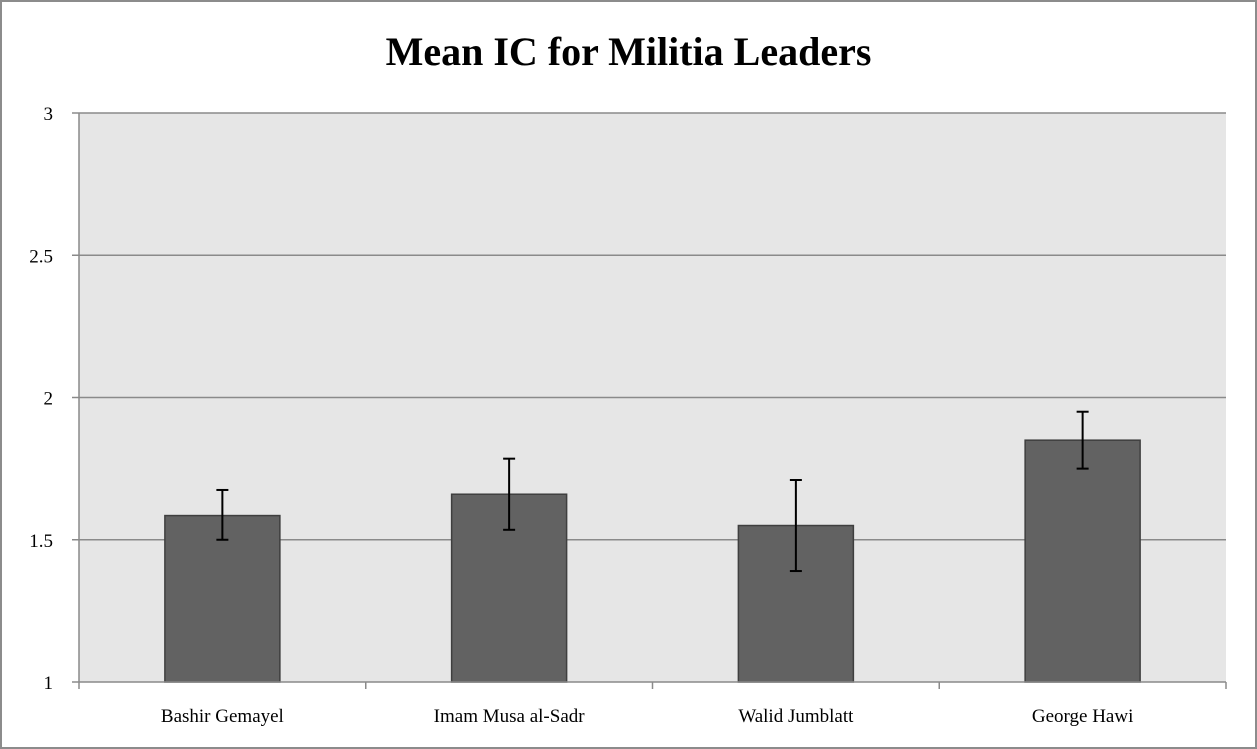  I want to click on chart-title: Mean IC for Militia Leaders, so click(628, 51).